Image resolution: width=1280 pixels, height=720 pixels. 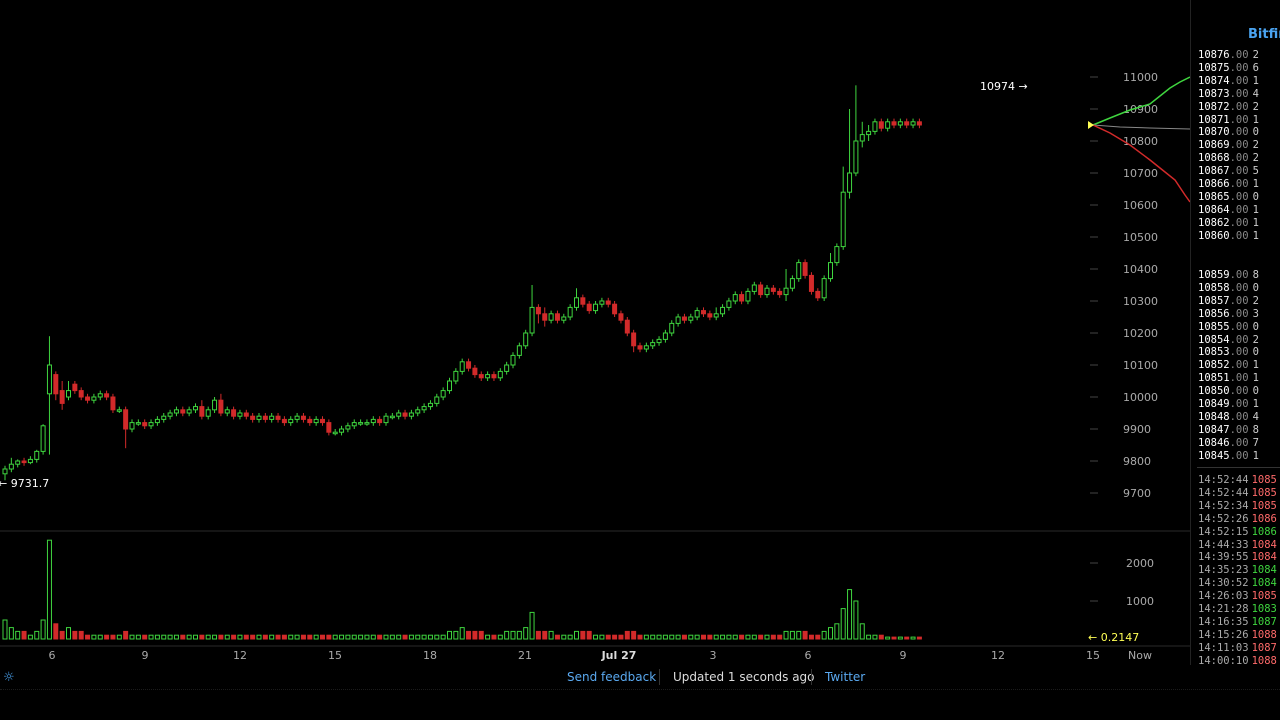 What do you see at coordinates (1228, 301) in the screenshot?
I see `order-book-bid-row: 10857.00 2` at bounding box center [1228, 301].